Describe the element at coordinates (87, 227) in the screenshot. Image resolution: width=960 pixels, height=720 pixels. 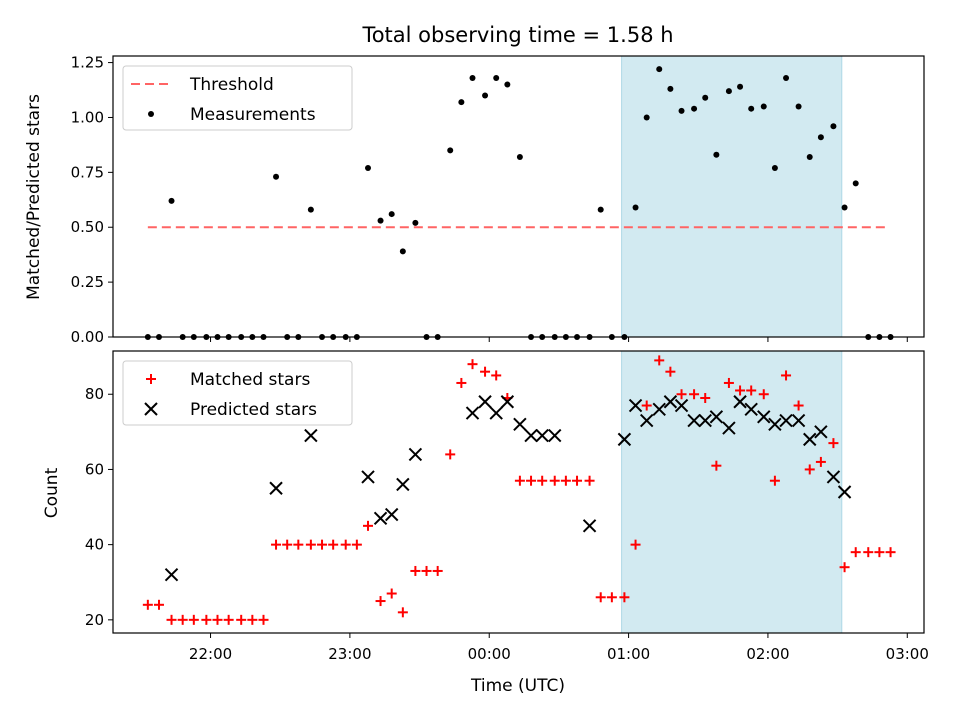
I see `y-tick-label: 0.50` at that location.